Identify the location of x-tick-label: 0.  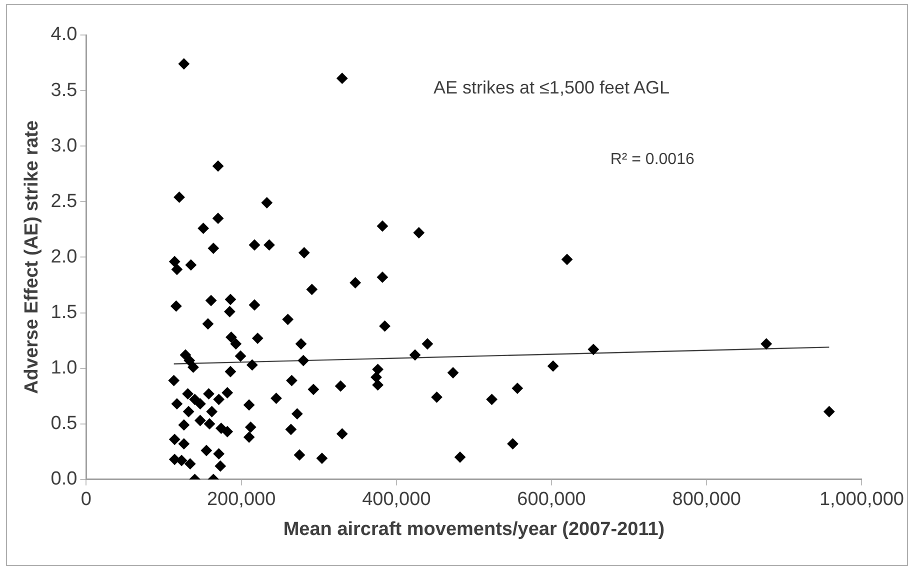
(86, 499).